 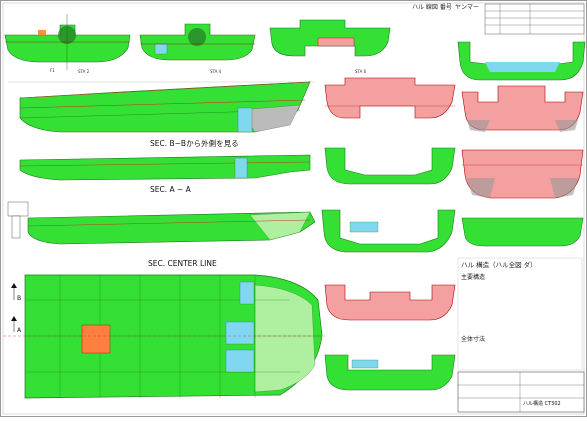 What do you see at coordinates (534, 19) in the screenshot?
I see `revision-block` at bounding box center [534, 19].